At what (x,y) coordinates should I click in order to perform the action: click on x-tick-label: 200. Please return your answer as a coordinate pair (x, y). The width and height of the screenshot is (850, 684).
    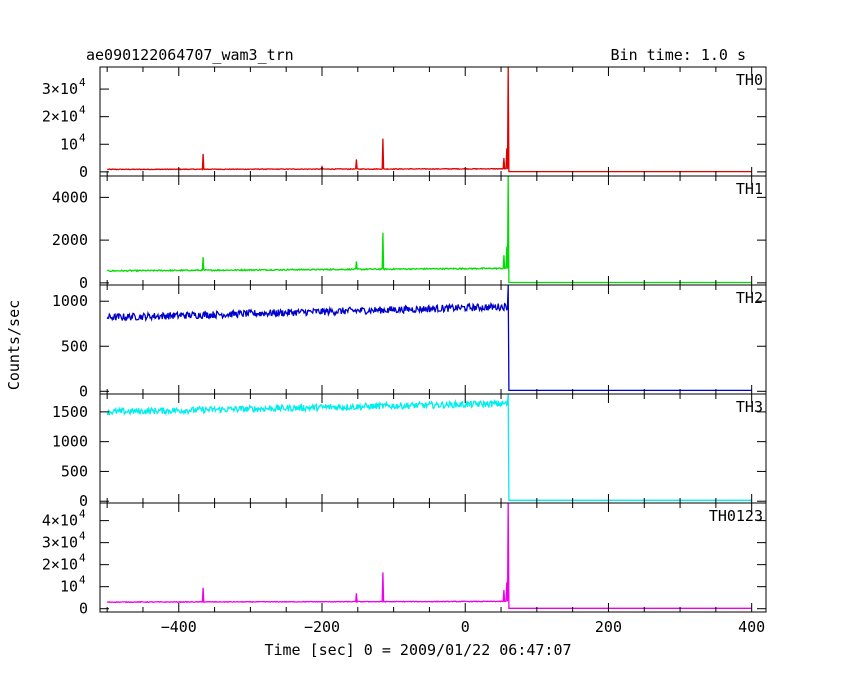
    Looking at the image, I should click on (608, 627).